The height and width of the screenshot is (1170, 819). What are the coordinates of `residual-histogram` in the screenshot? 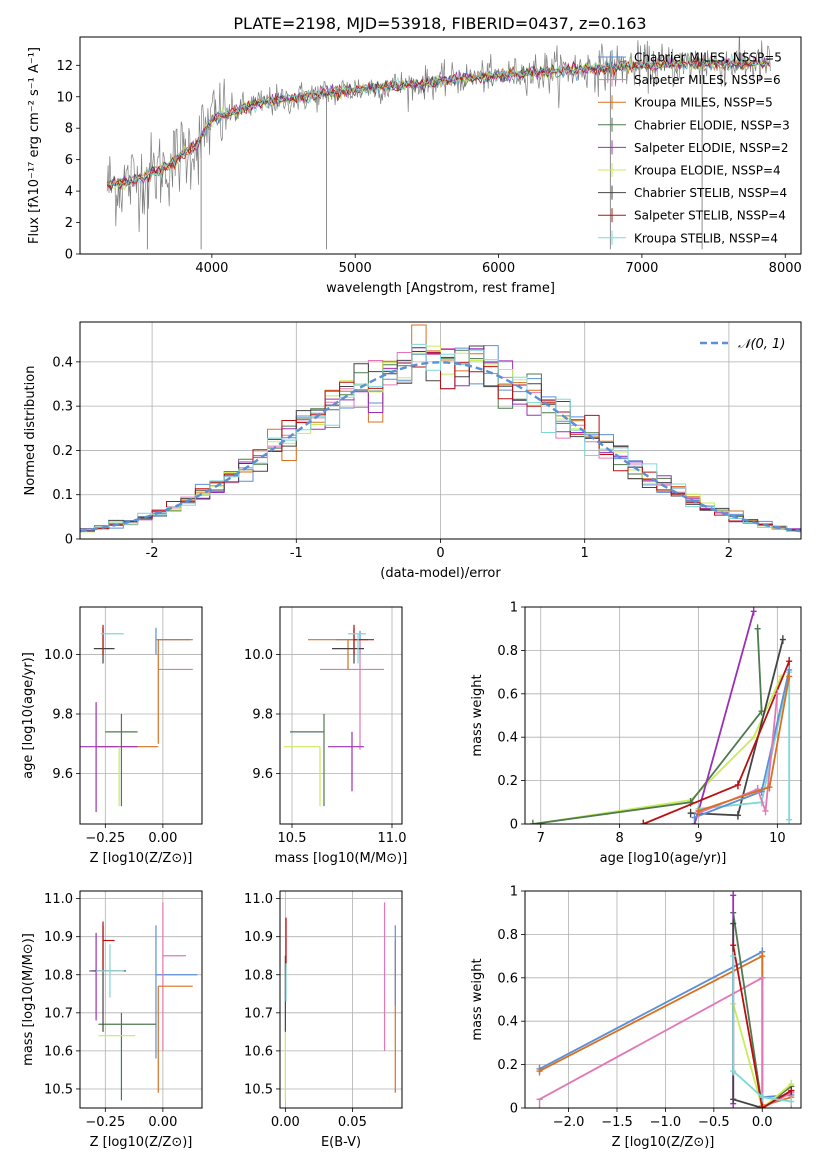 It's located at (440, 438).